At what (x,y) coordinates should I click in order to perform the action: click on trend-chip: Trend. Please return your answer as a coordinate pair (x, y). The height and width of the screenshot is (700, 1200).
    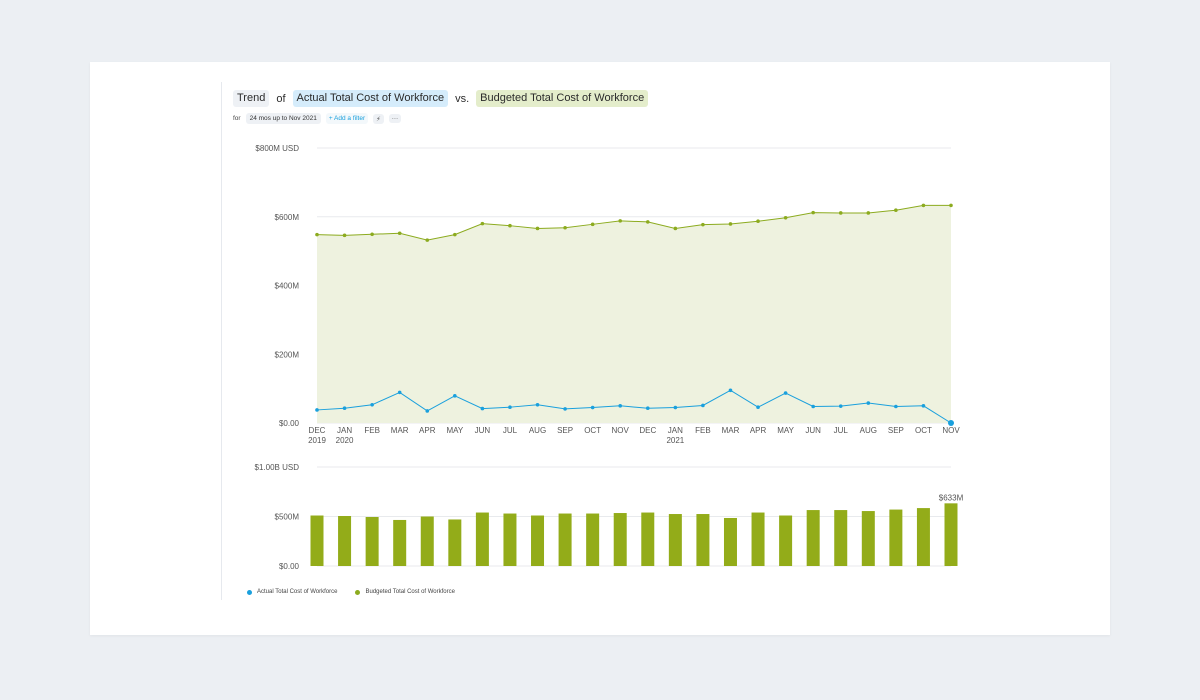
    Looking at the image, I should click on (251, 98).